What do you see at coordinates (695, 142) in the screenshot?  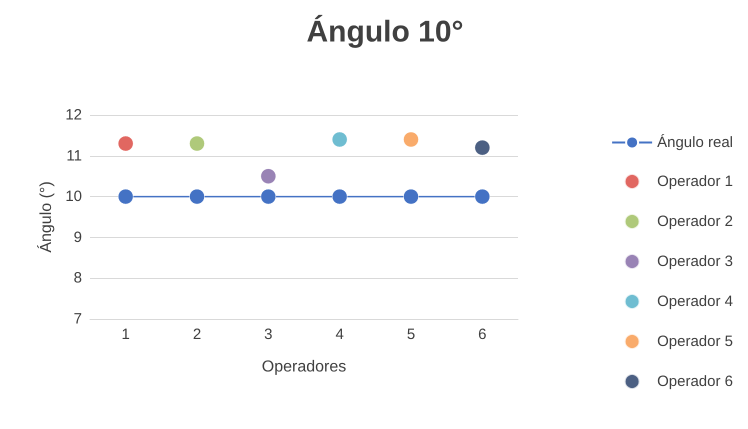 I see `legend-label: Ángulo real` at bounding box center [695, 142].